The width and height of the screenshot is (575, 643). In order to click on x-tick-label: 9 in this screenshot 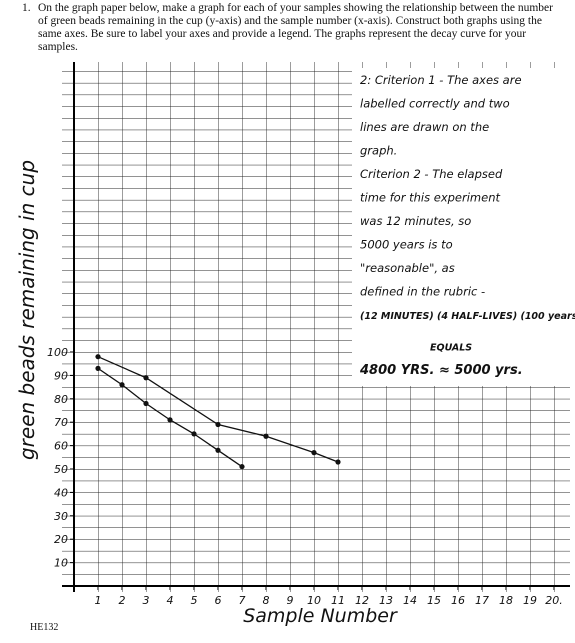, I will do `click(290, 600)`.